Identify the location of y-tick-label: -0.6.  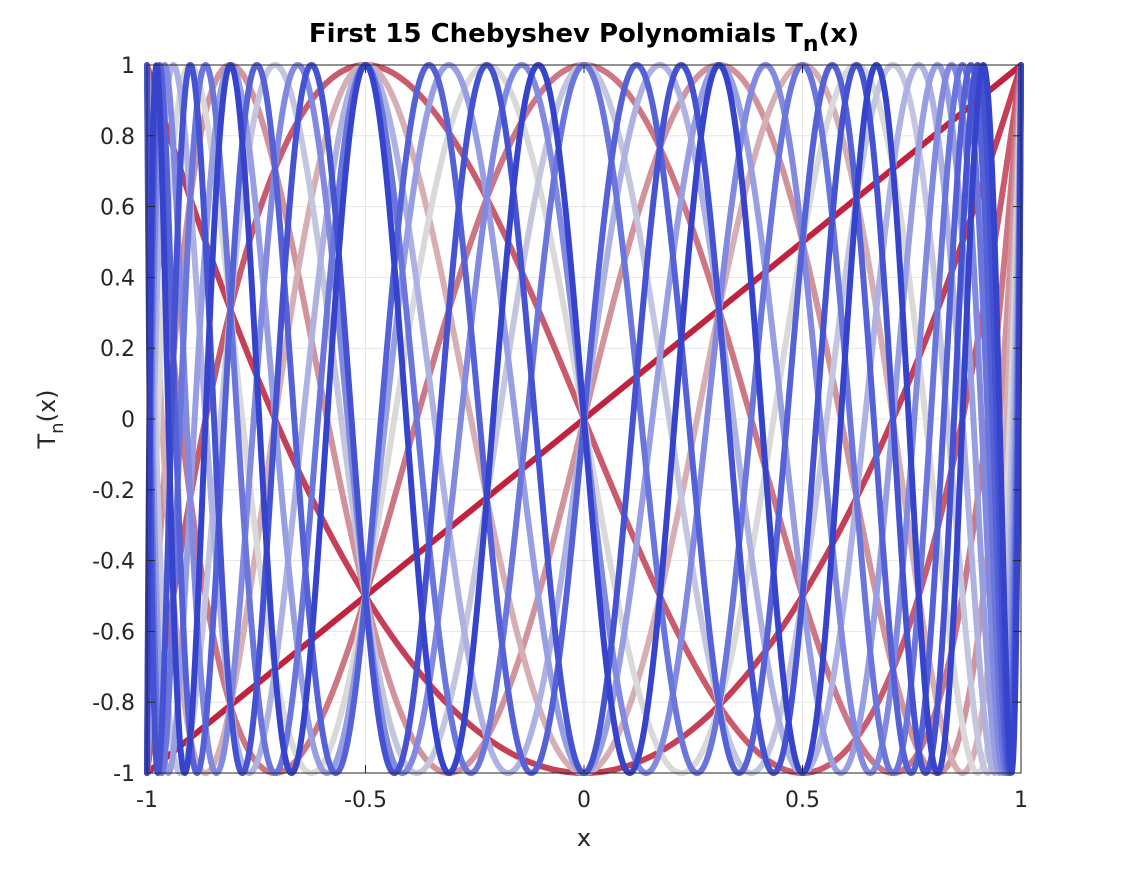
(113, 632).